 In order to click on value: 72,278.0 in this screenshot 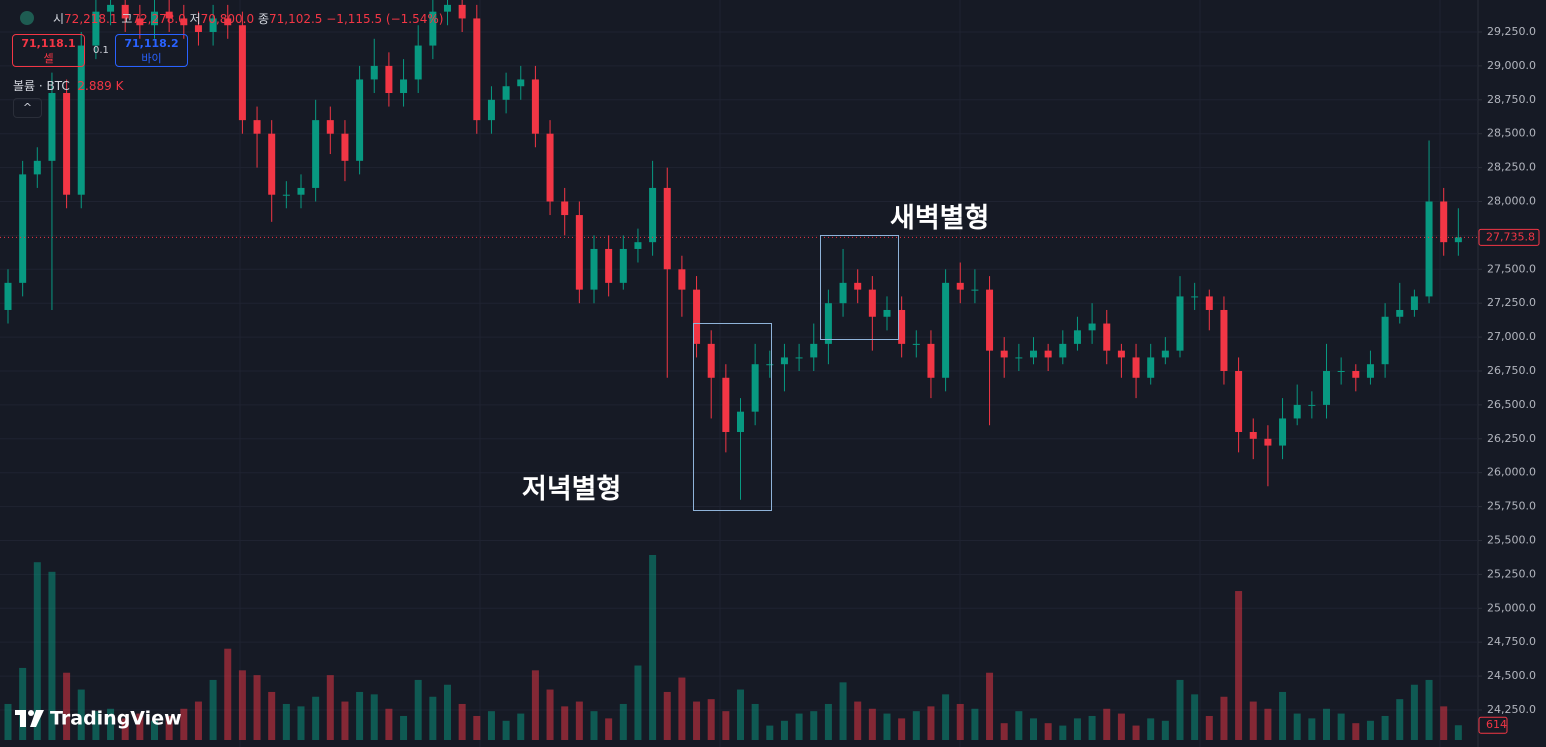, I will do `click(159, 19)`.